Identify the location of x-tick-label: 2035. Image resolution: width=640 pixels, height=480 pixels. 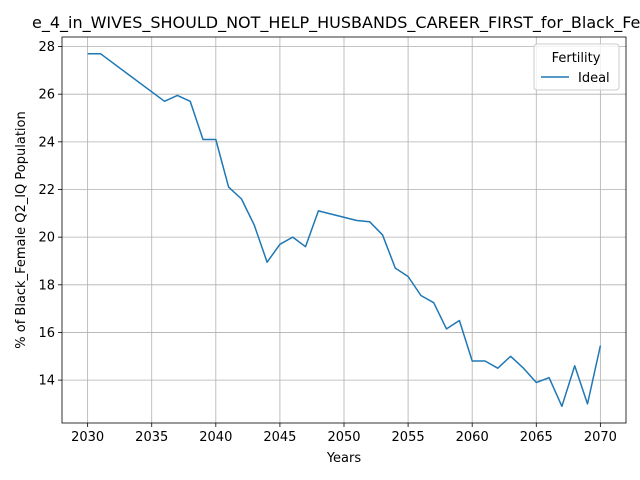
(151, 437).